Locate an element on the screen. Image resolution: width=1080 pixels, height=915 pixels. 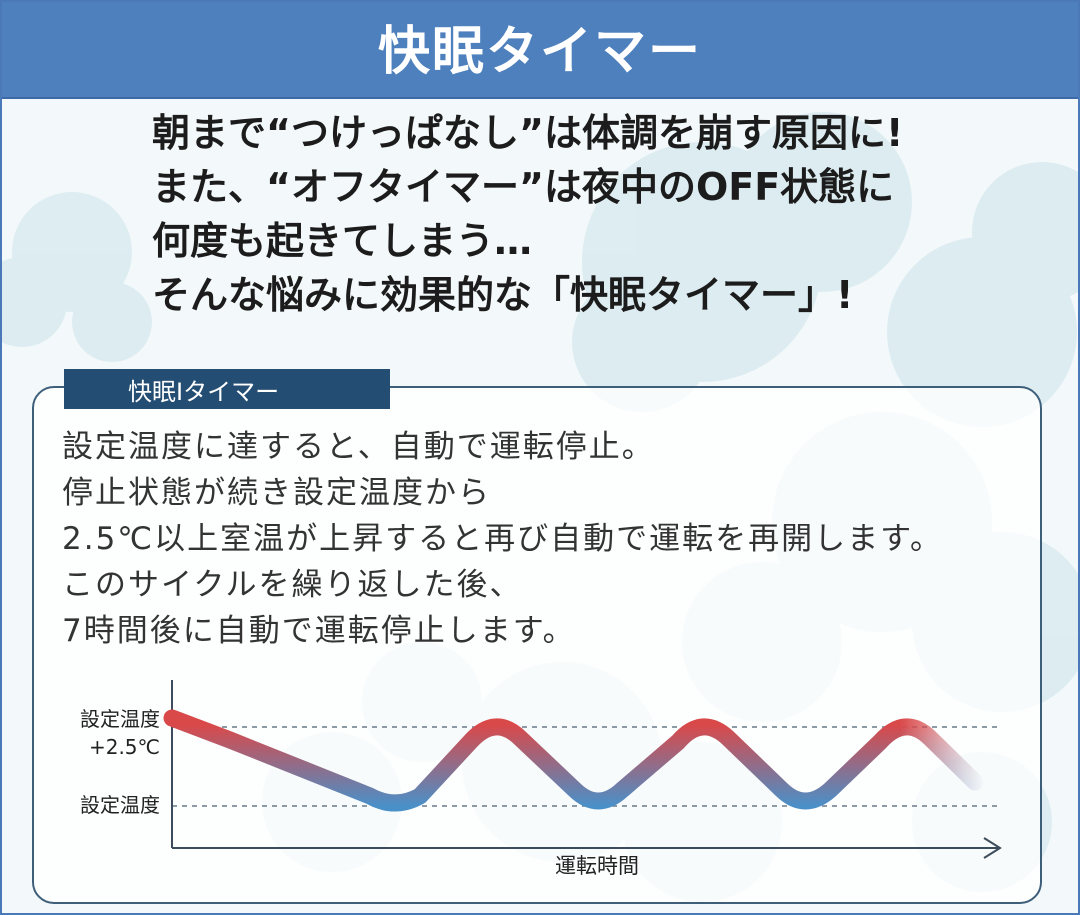
page-title: 快眠タイマー is located at coordinates (539, 52).